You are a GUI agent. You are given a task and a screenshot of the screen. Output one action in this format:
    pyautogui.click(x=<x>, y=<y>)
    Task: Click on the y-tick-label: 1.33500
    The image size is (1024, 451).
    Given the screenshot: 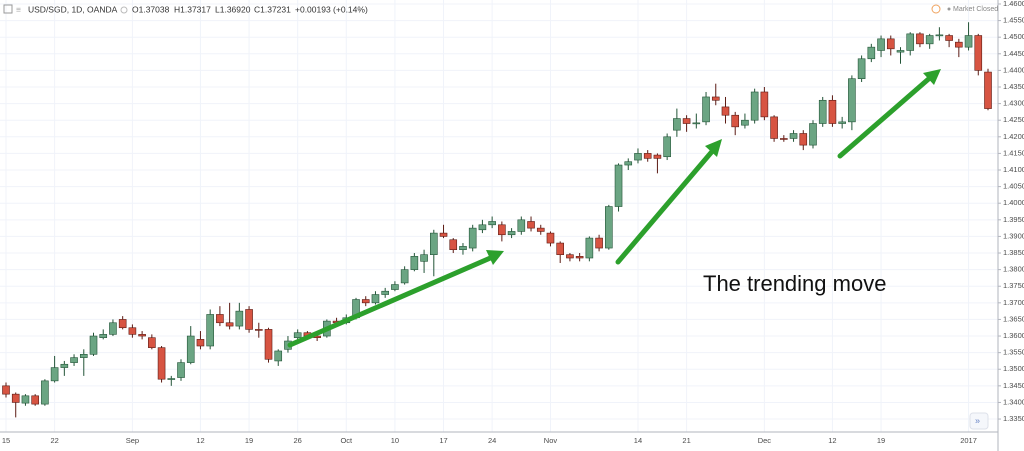 What is the action you would take?
    pyautogui.click(x=1013, y=418)
    